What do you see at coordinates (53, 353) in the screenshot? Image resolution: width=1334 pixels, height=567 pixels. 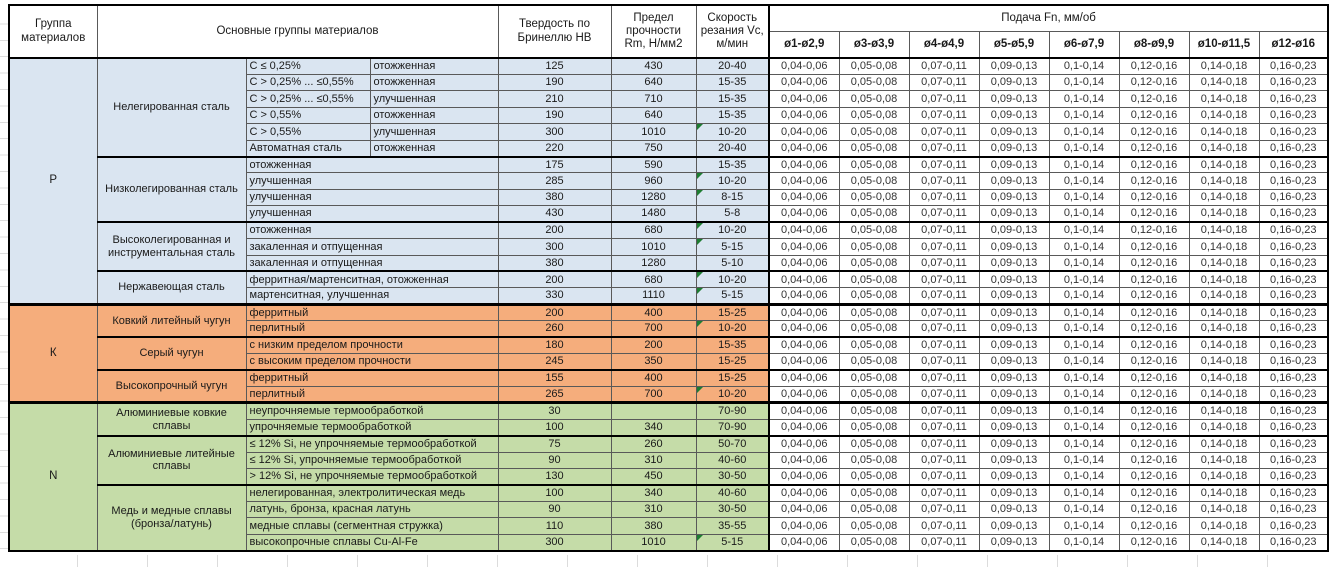 I see `cell-material-class: К` at bounding box center [53, 353].